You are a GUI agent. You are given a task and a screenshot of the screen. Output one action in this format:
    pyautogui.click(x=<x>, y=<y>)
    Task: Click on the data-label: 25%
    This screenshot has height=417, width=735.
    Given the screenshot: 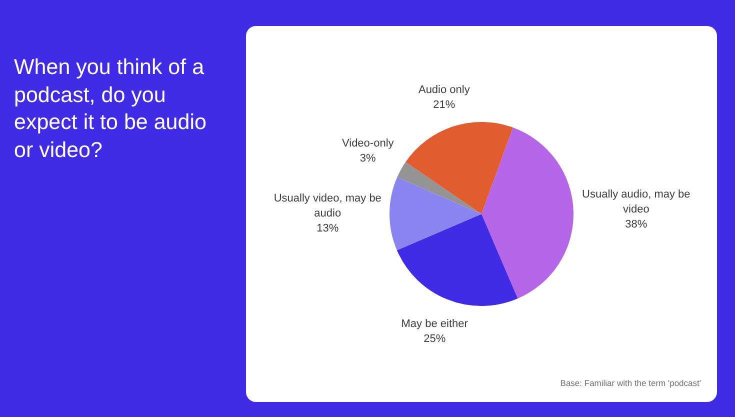 What is the action you would take?
    pyautogui.click(x=435, y=338)
    